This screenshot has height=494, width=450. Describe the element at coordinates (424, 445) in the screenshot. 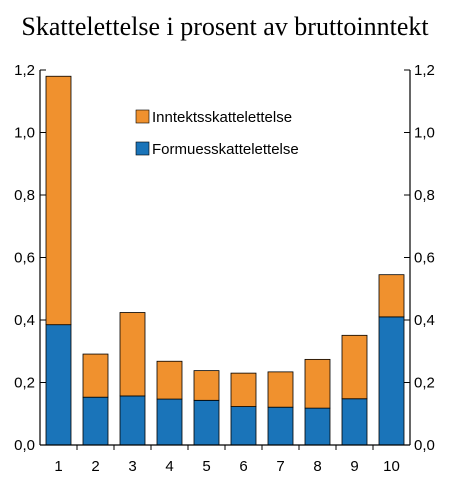

I see `y-tick-label-right: 0,0` at that location.